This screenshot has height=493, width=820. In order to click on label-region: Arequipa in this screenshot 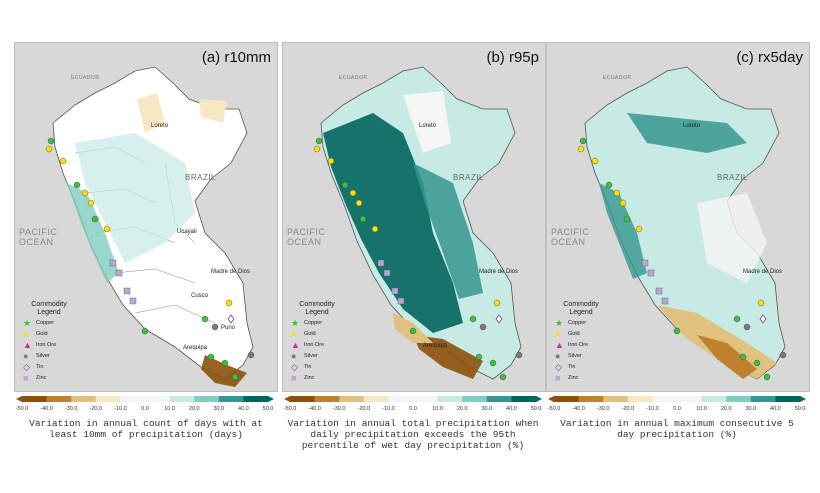, I will do `click(435, 346)`.